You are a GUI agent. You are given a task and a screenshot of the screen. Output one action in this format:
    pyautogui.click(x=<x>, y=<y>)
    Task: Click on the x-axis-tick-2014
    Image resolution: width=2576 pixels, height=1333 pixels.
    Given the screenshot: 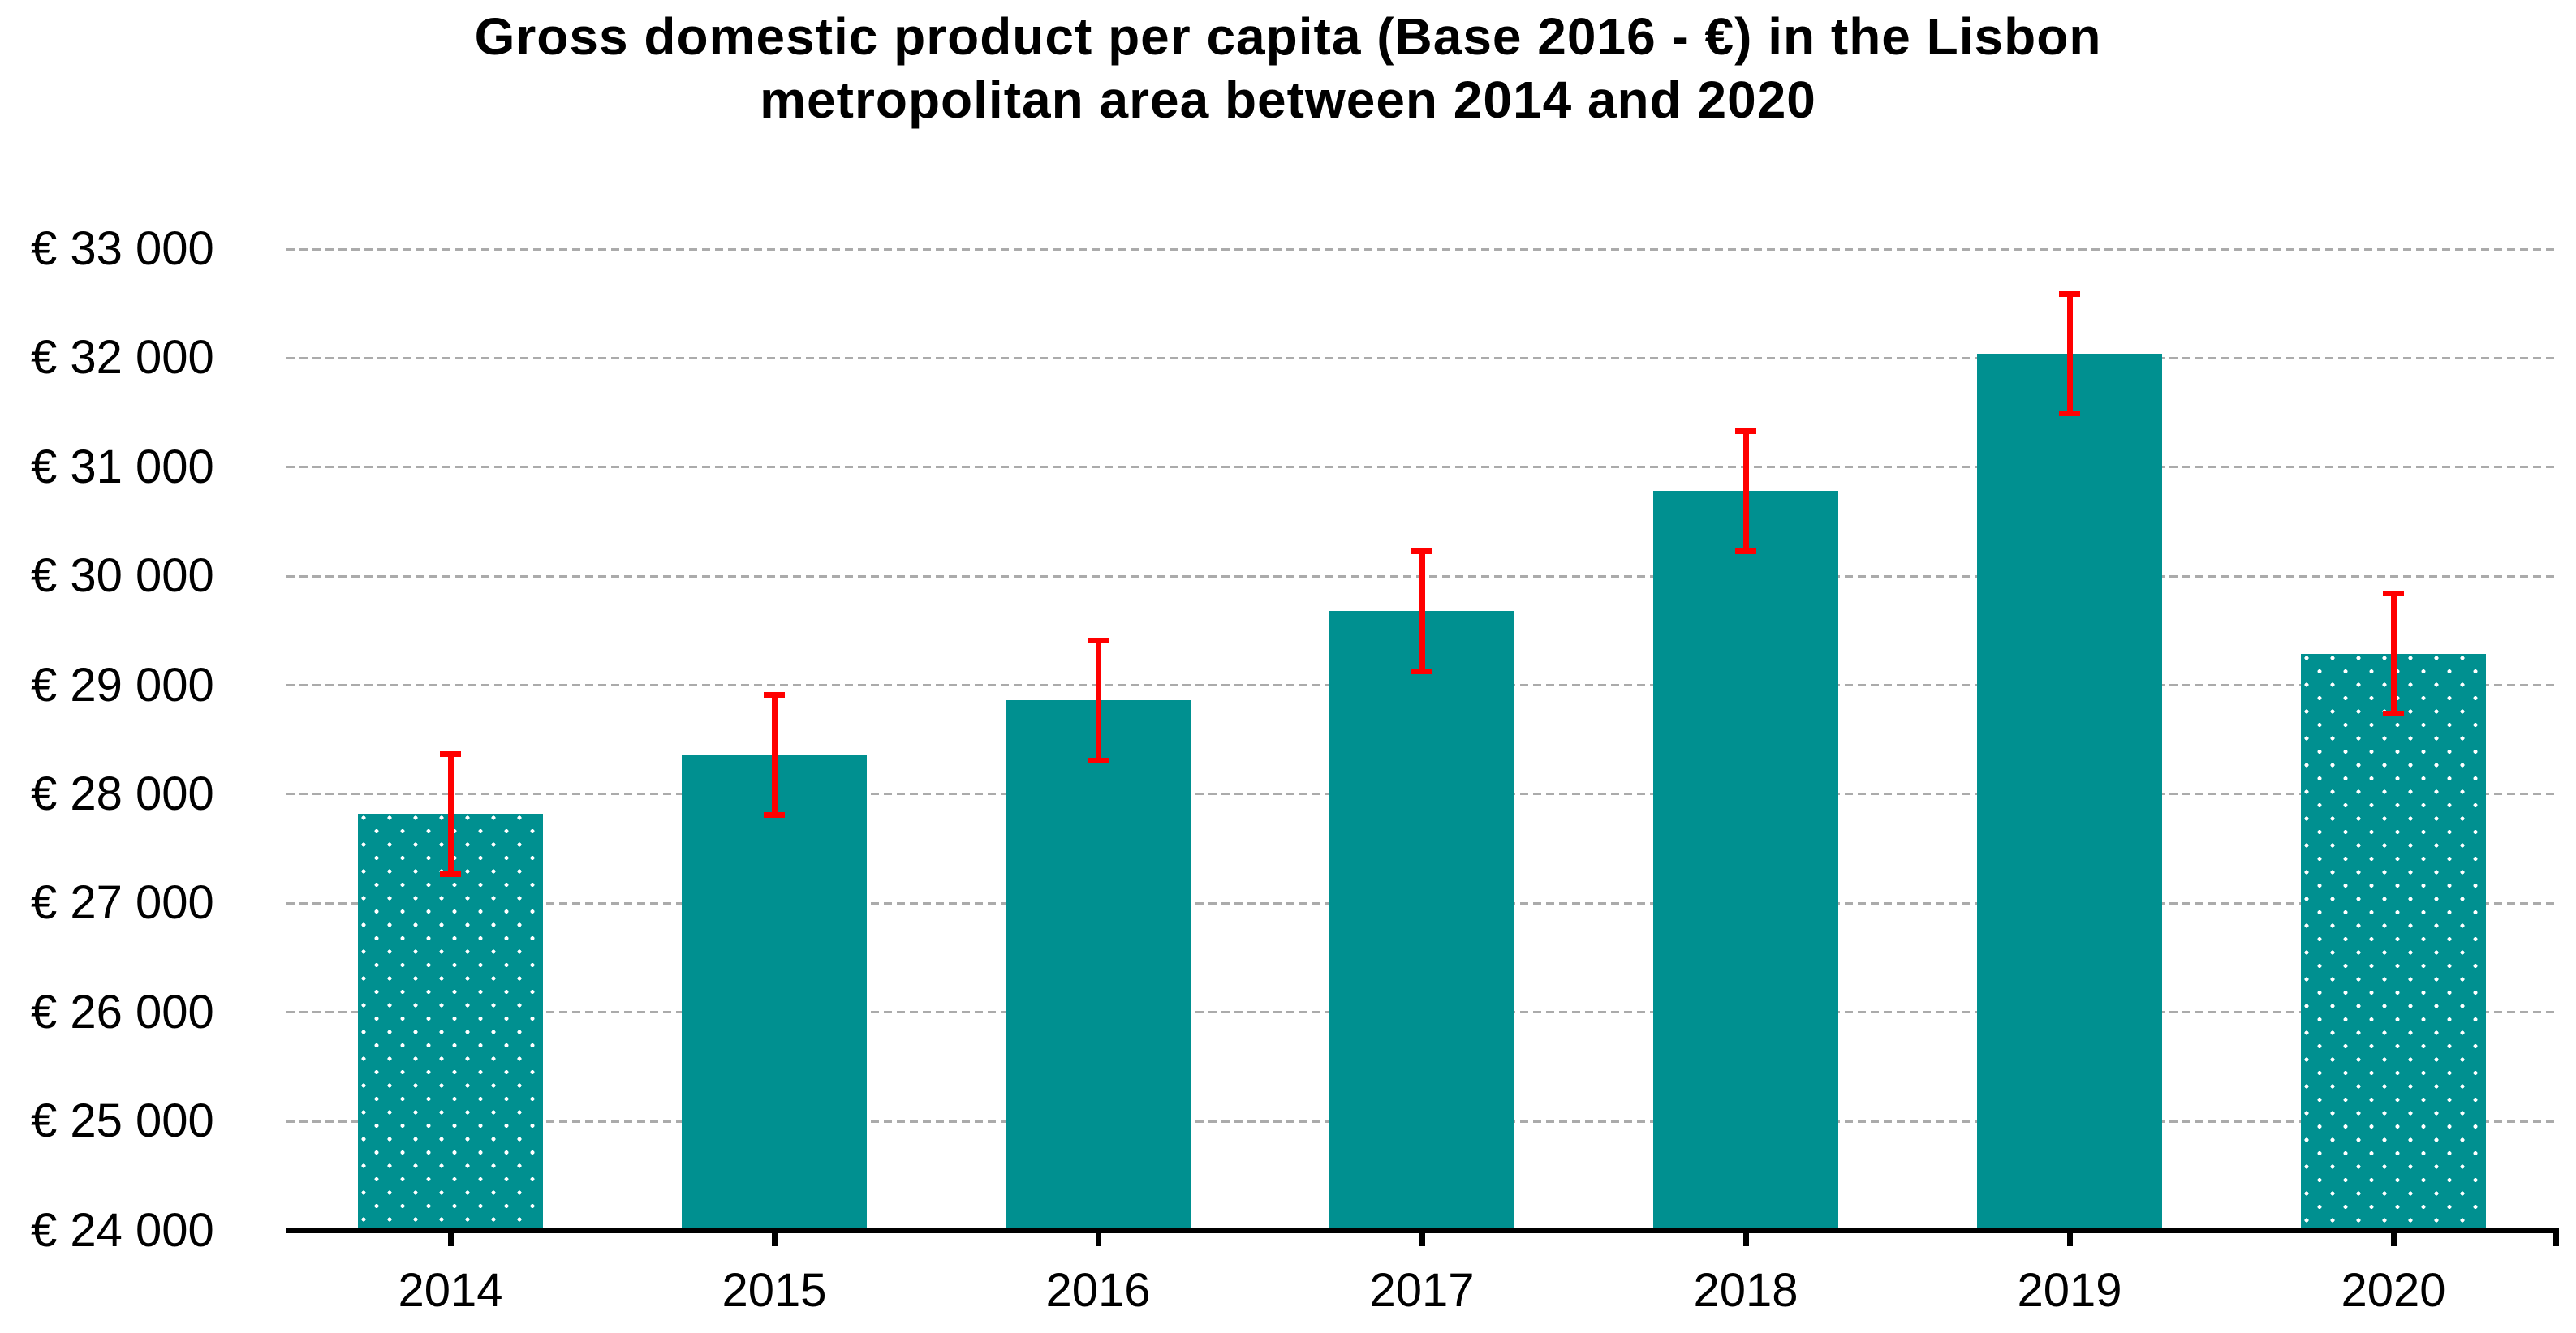 What is the action you would take?
    pyautogui.click(x=451, y=1239)
    